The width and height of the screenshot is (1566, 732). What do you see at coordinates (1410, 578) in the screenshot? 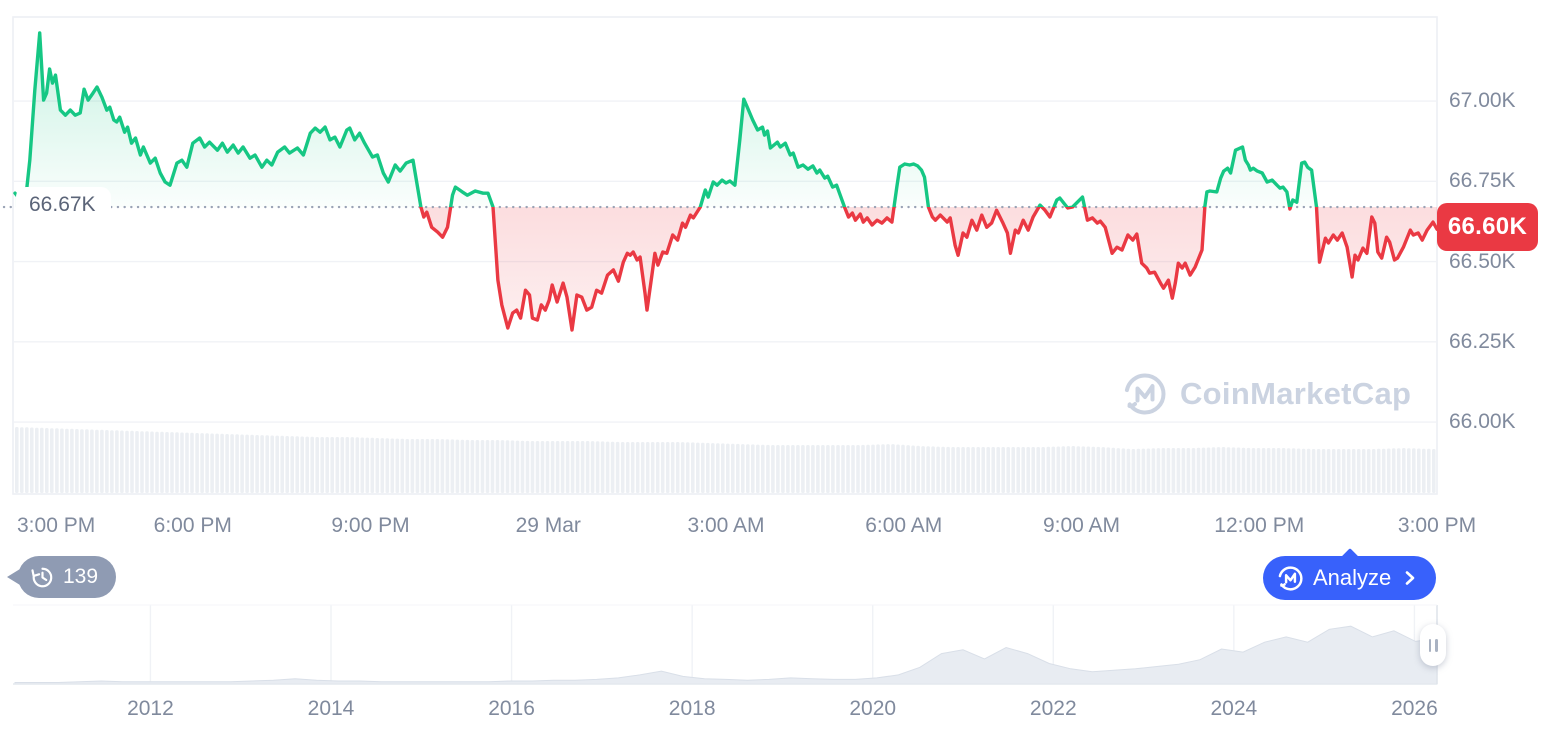
I see `chevron-right-icon` at bounding box center [1410, 578].